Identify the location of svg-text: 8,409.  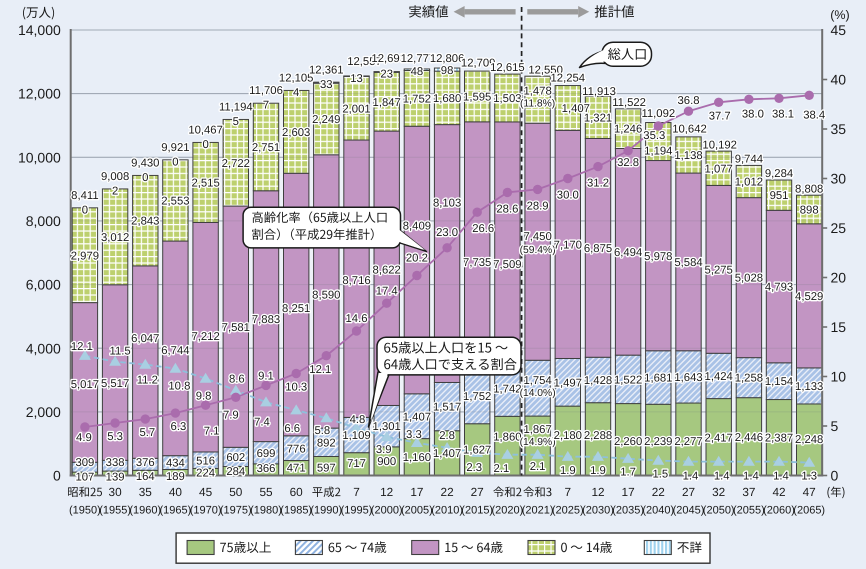
(417, 227).